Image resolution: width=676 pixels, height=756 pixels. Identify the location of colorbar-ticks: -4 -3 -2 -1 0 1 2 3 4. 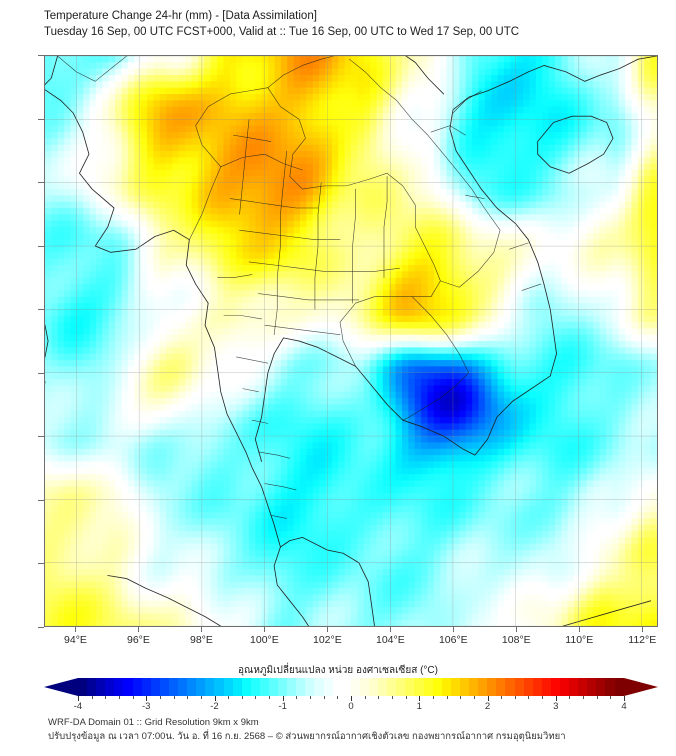
(351, 705).